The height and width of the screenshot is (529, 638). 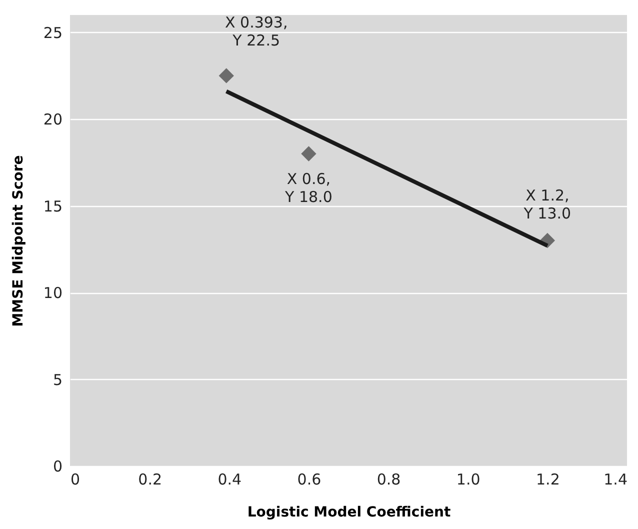 What do you see at coordinates (308, 188) in the screenshot?
I see `annotation: X 0.6, Y 18.0` at bounding box center [308, 188].